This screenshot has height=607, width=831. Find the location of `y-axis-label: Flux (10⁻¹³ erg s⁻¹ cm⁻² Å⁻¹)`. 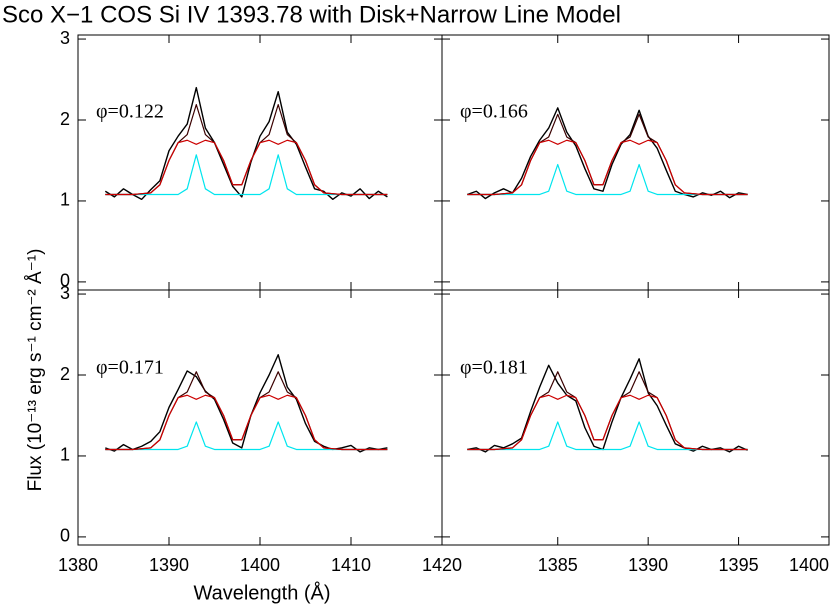

y-axis-label: Flux (10⁻¹³ erg s⁻¹ cm⁻² Å⁻¹) is located at coordinates (35, 370).